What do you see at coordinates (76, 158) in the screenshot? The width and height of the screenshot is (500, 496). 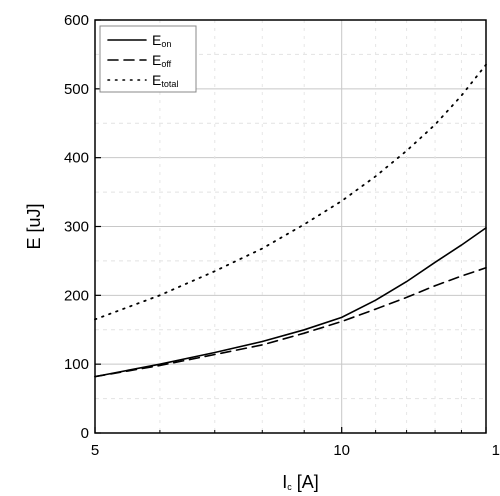 I see `y-tick-label-400: 400` at bounding box center [76, 158].